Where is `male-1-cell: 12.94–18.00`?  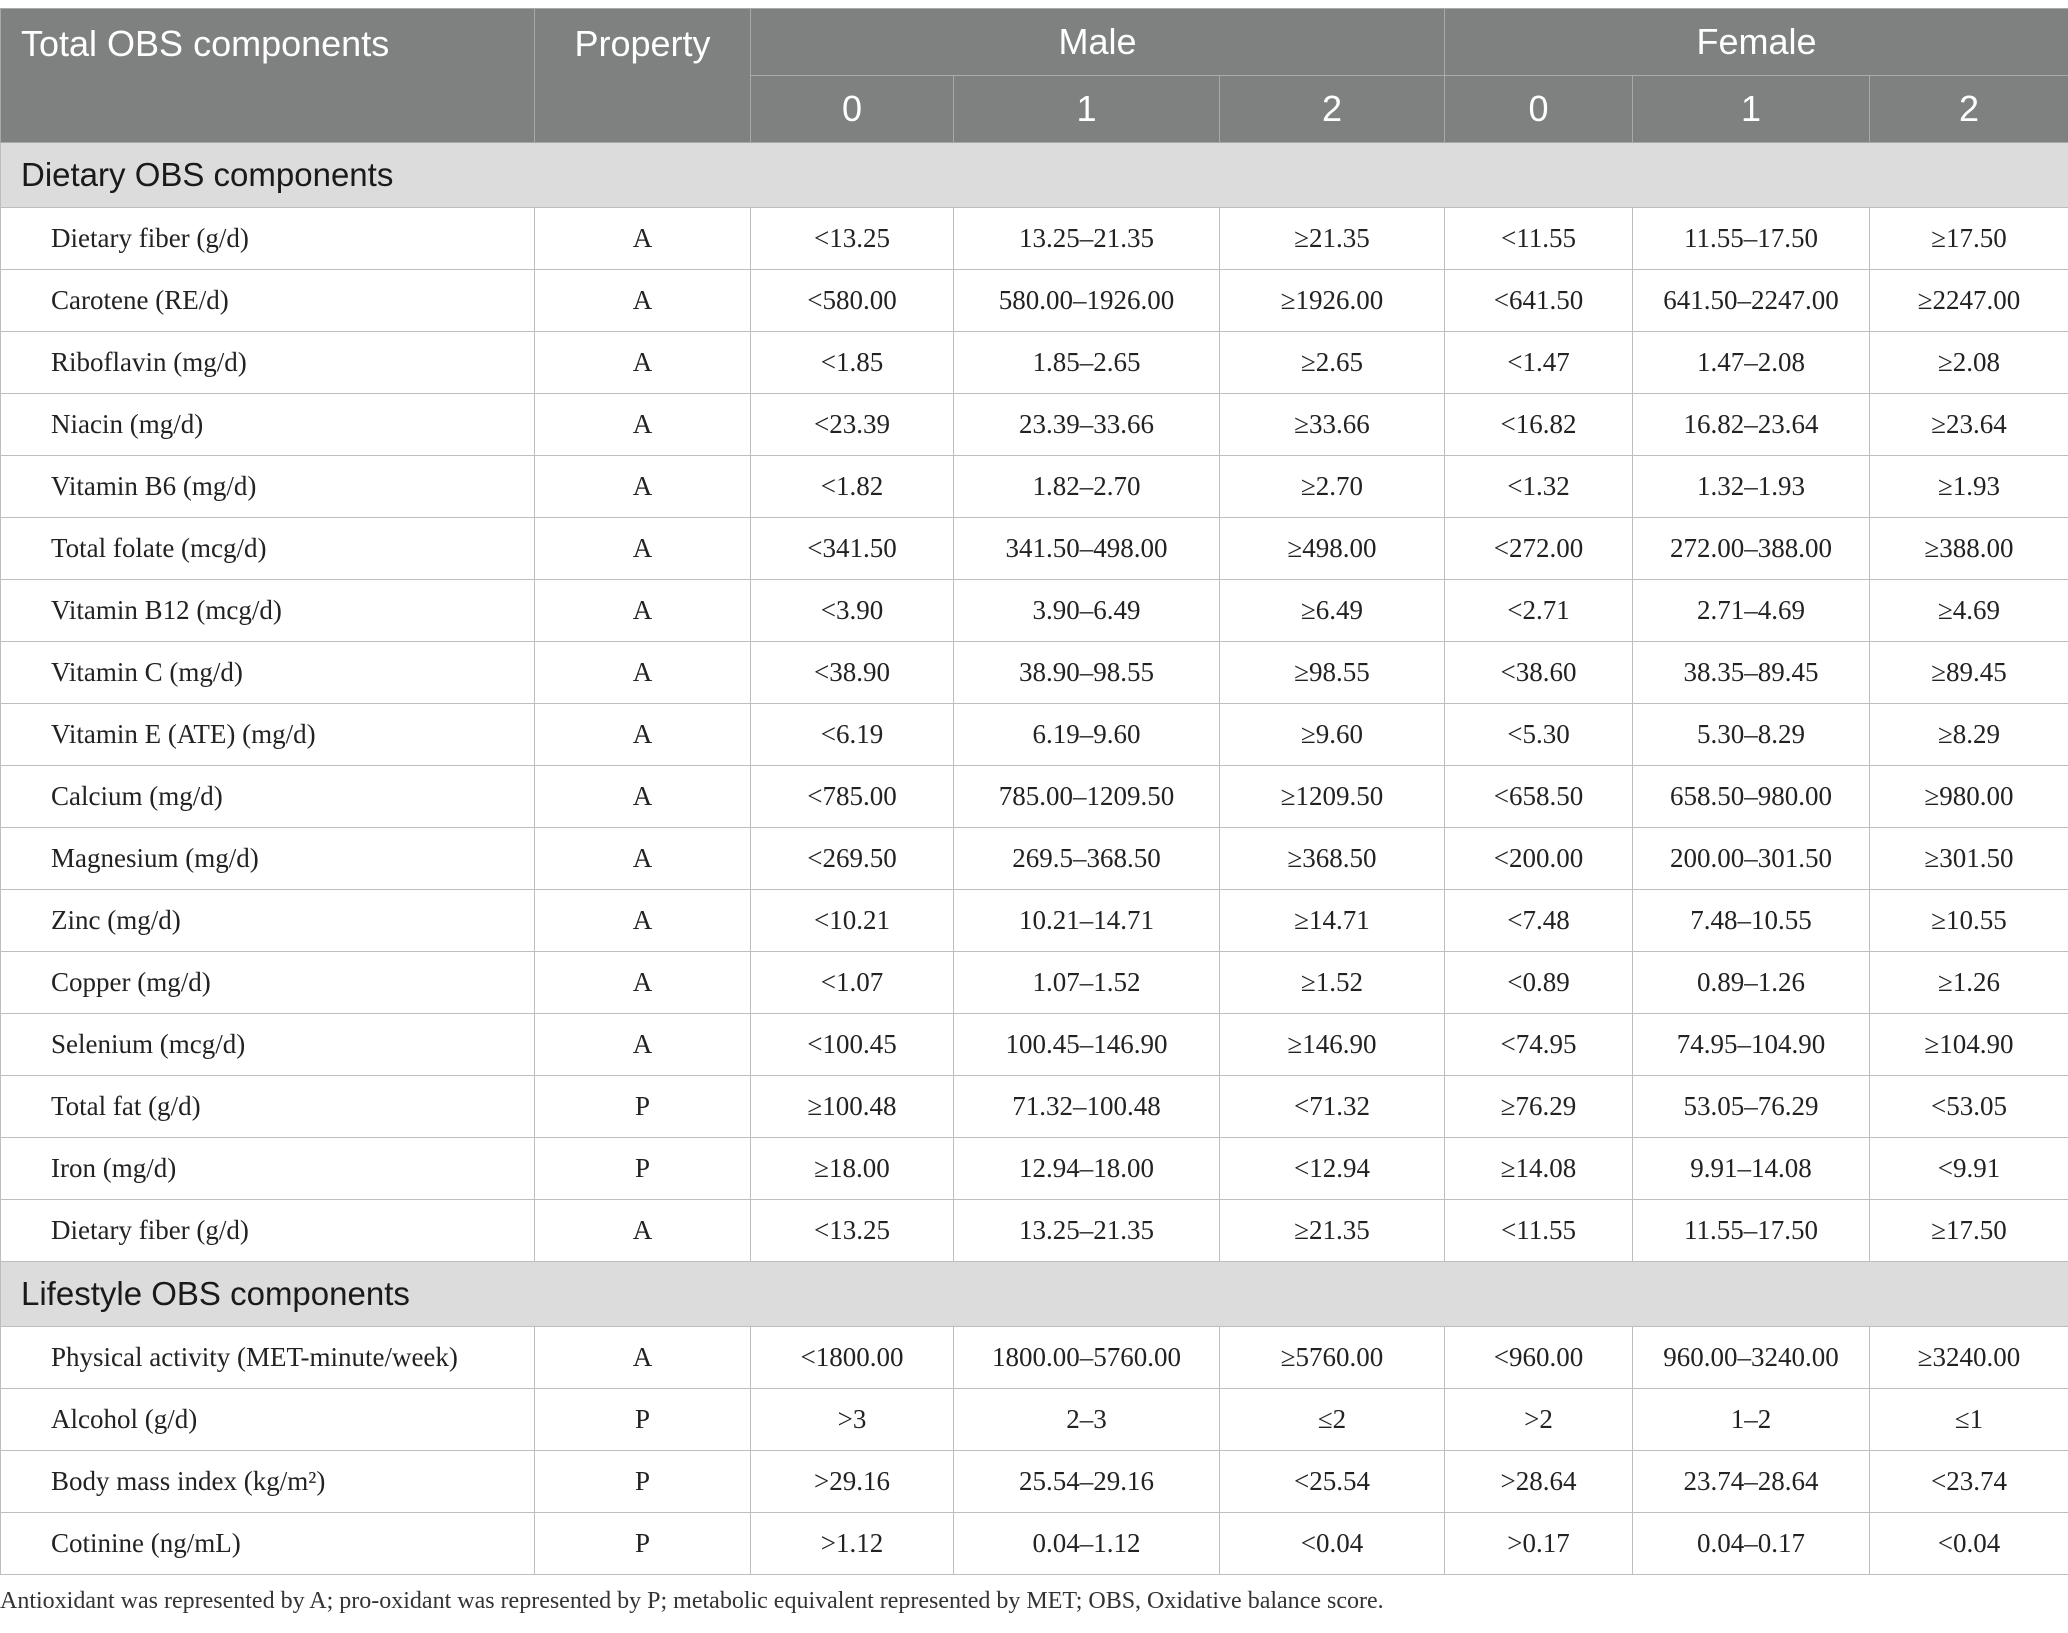 male-1-cell: 12.94–18.00 is located at coordinates (1086, 1168).